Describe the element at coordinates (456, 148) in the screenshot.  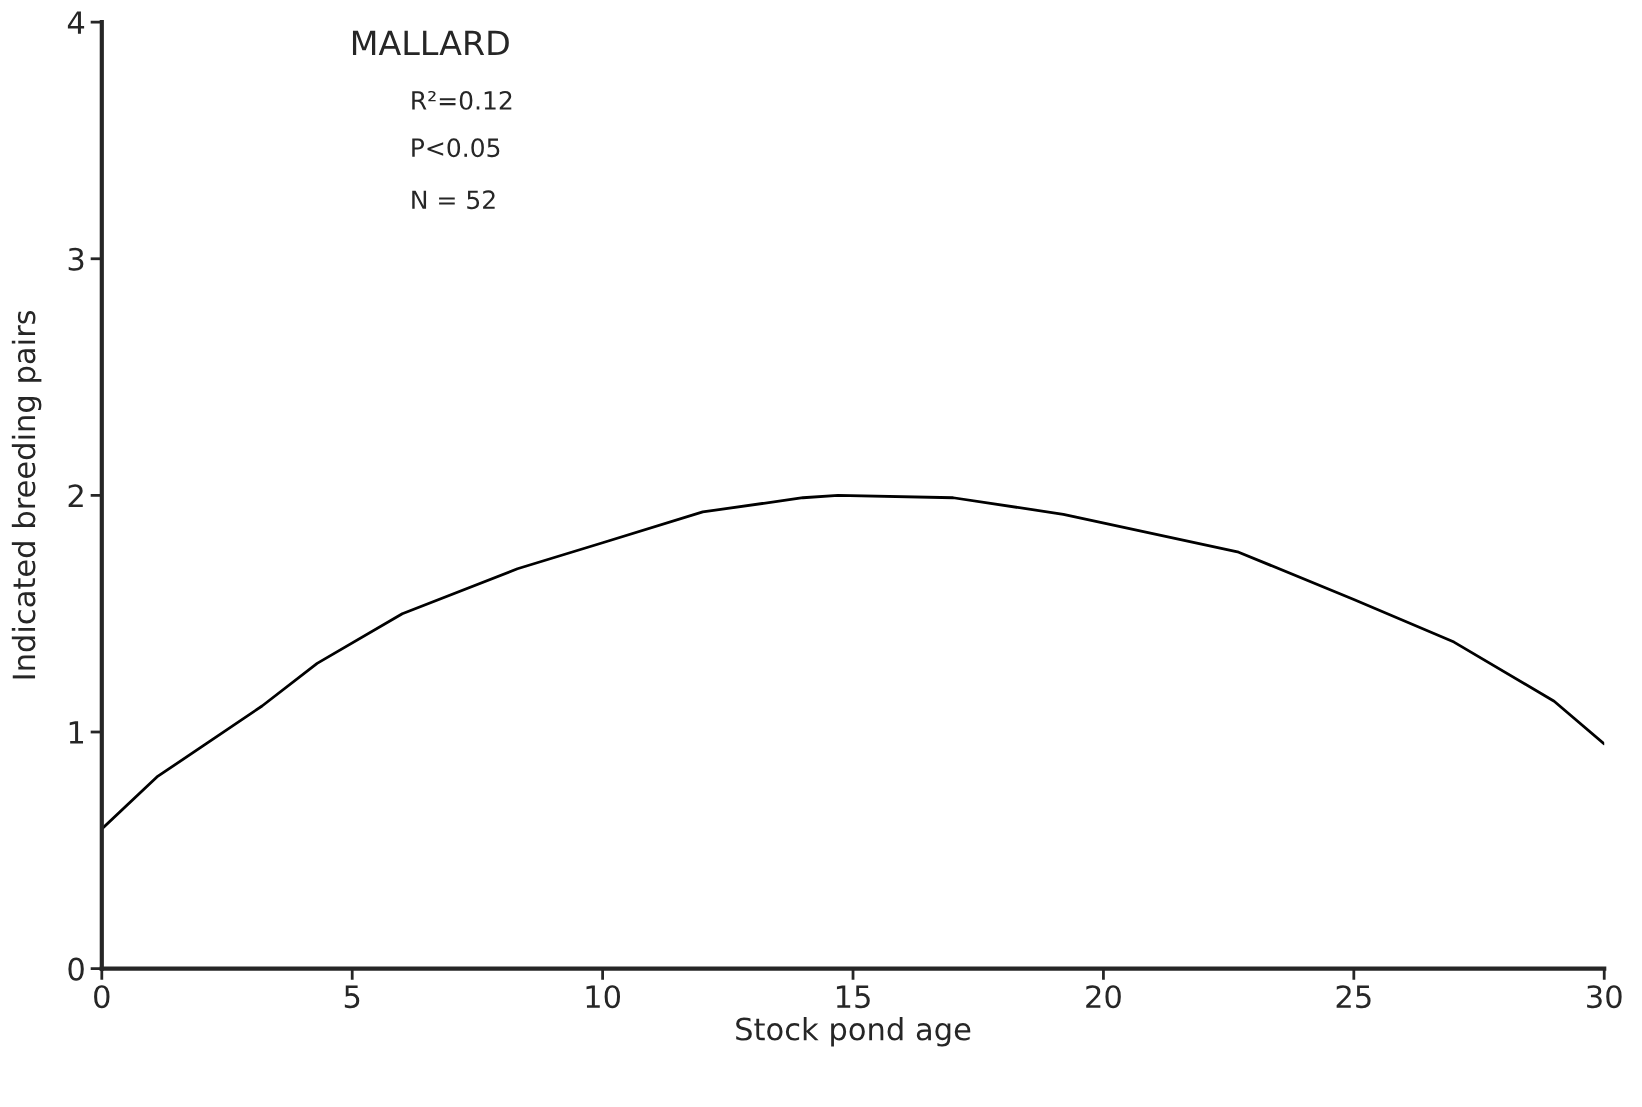
I see `annotation: P<0.05` at that location.